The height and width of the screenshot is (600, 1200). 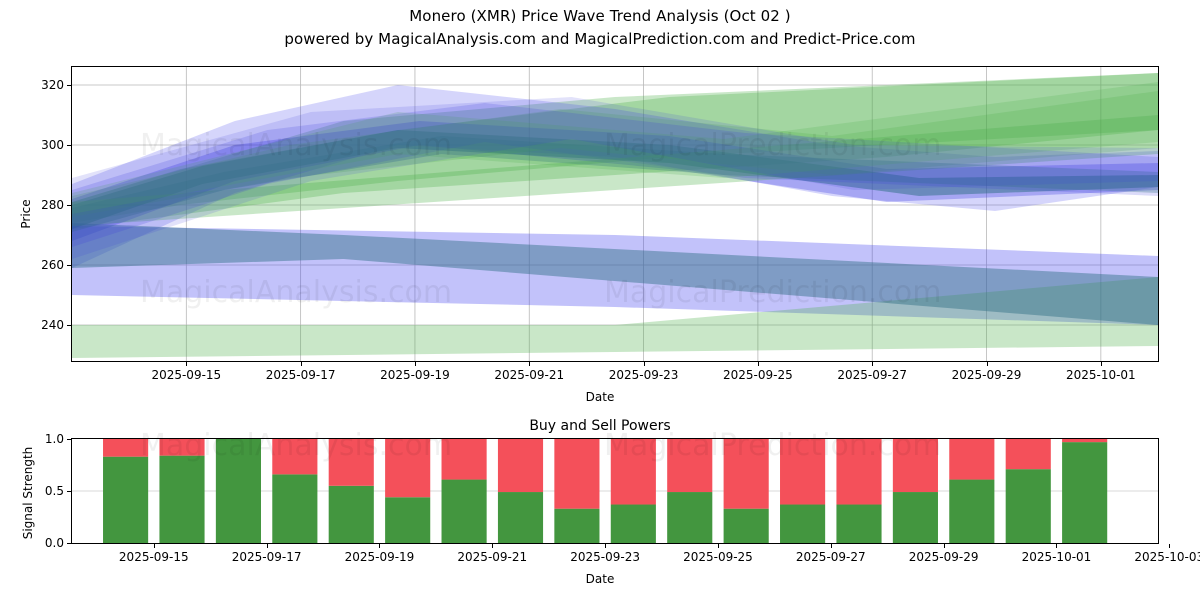 What do you see at coordinates (600, 397) in the screenshot?
I see `price-date-axis-label: Date` at bounding box center [600, 397].